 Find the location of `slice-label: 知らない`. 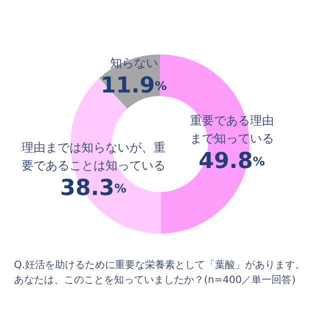

slice-label: 知らない is located at coordinates (134, 63).